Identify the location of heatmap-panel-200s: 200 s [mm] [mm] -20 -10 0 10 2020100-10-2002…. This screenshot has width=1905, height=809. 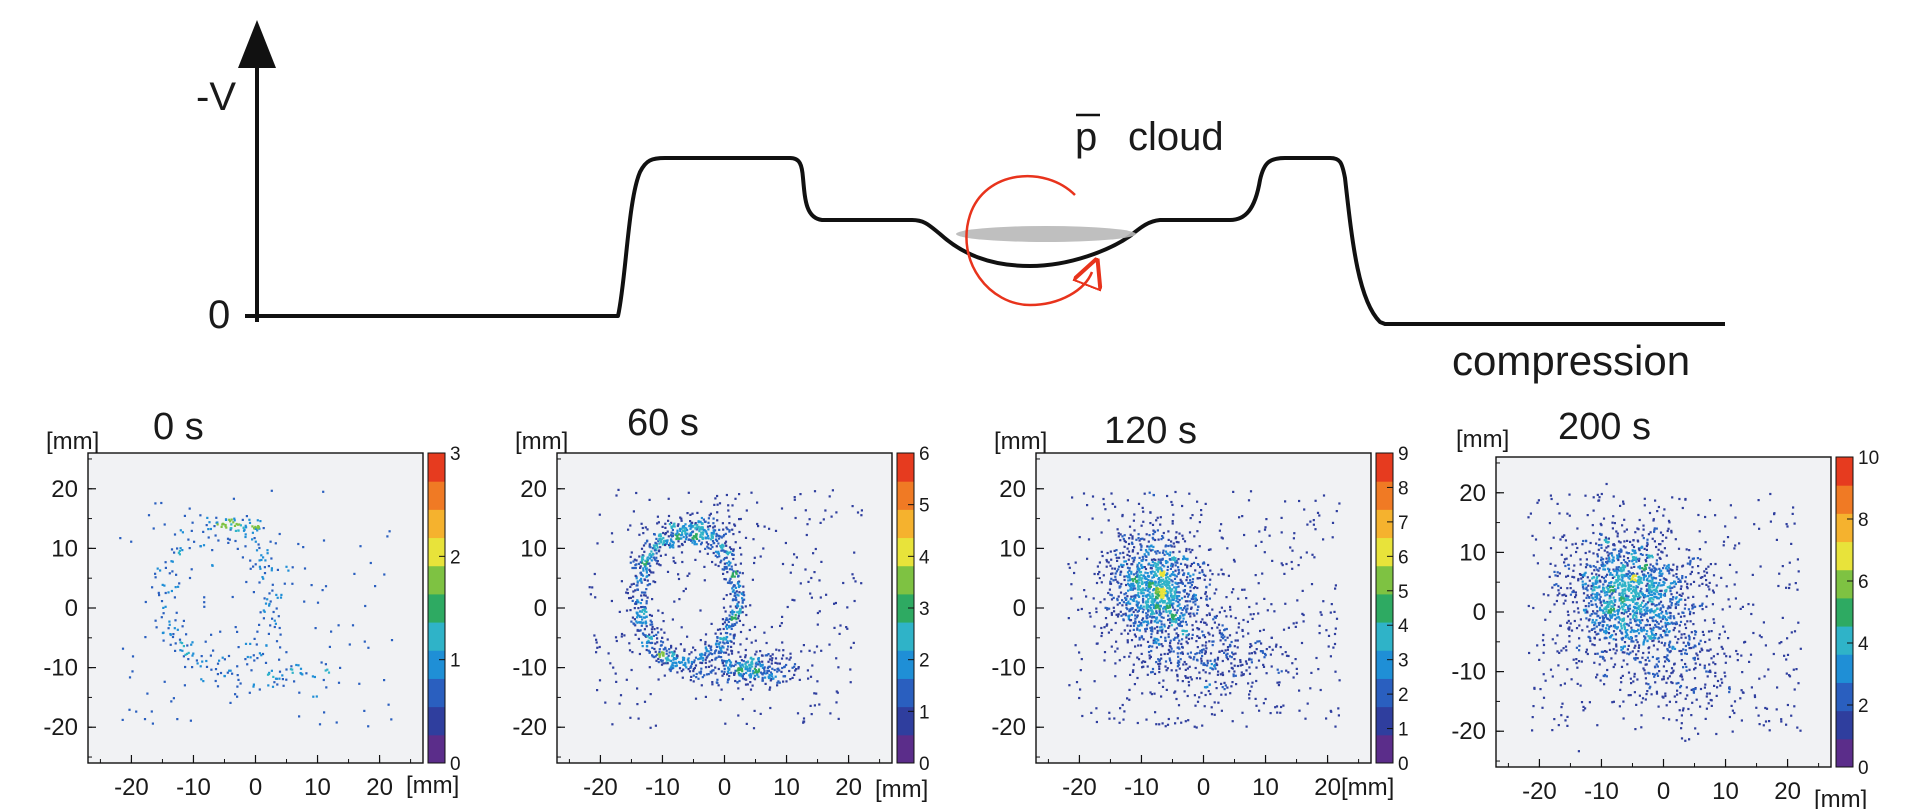
(1665, 607).